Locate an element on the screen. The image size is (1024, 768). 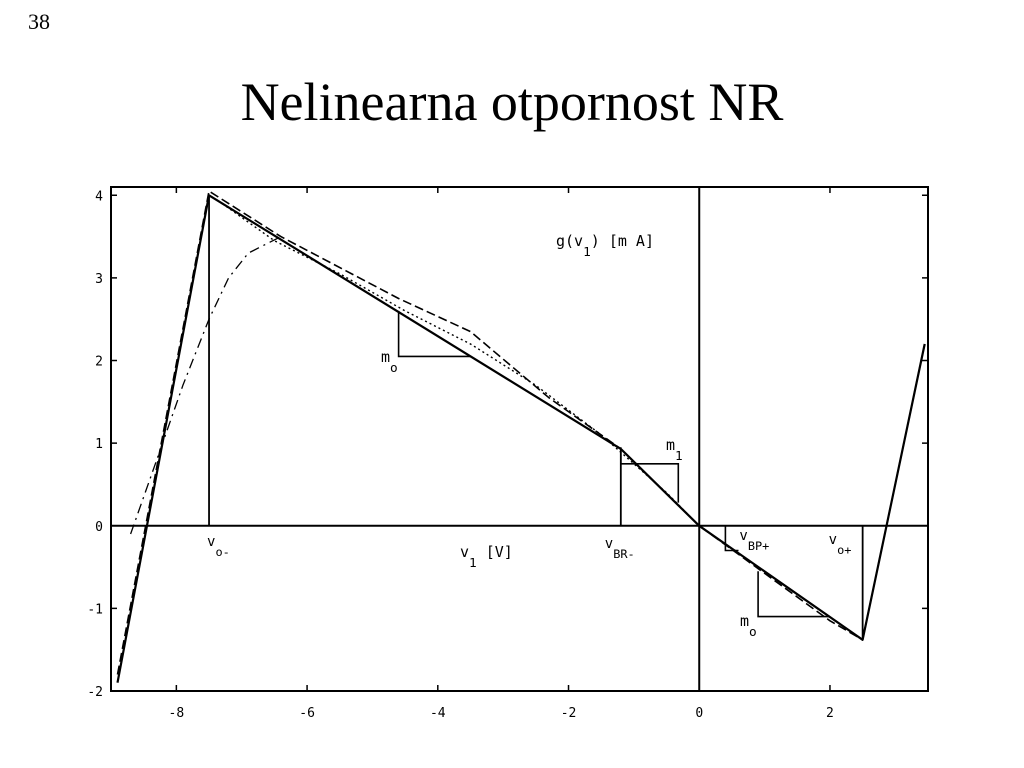
label-v-o-plus-sub: o+ is located at coordinates (844, 550).